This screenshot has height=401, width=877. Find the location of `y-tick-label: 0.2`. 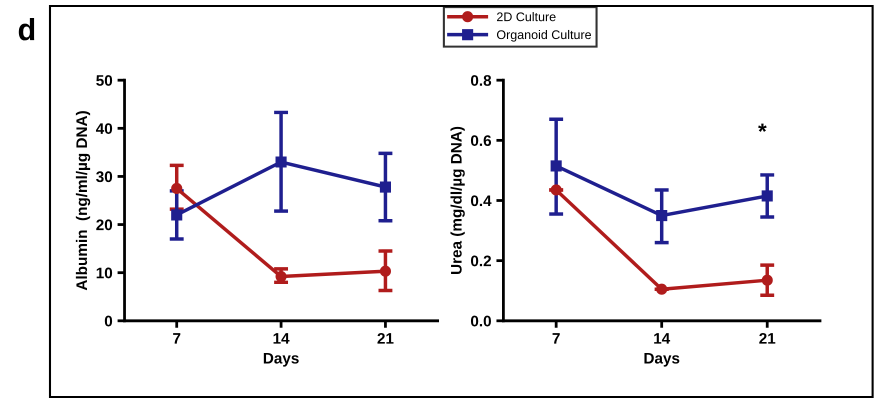

y-tick-label: 0.2 is located at coordinates (480, 261).